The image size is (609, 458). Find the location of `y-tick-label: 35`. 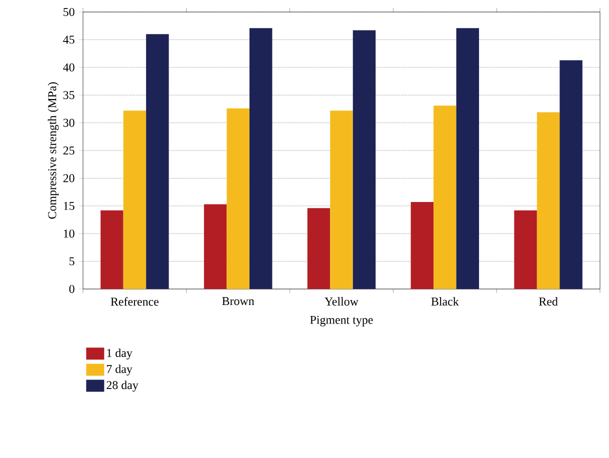

y-tick-label: 35 is located at coordinates (68, 95).